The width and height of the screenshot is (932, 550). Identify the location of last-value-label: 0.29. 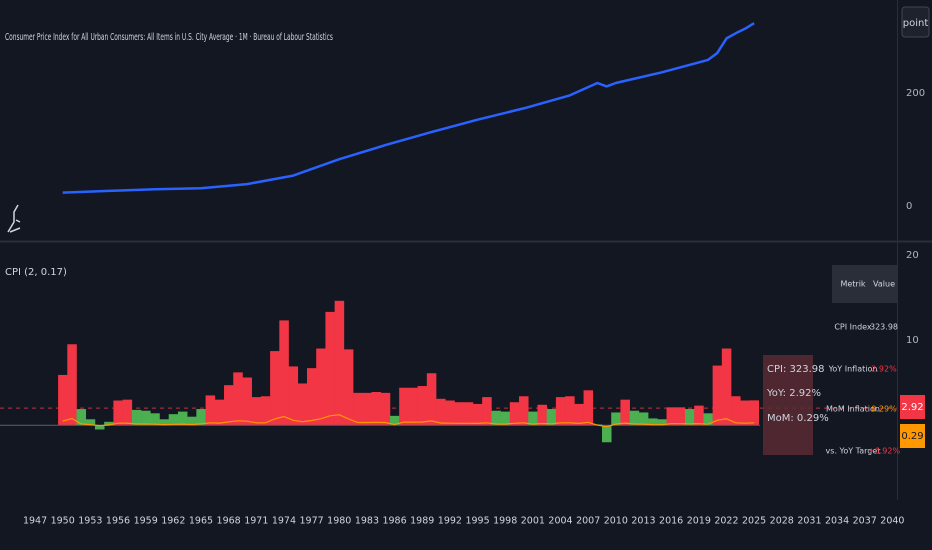
(912, 436).